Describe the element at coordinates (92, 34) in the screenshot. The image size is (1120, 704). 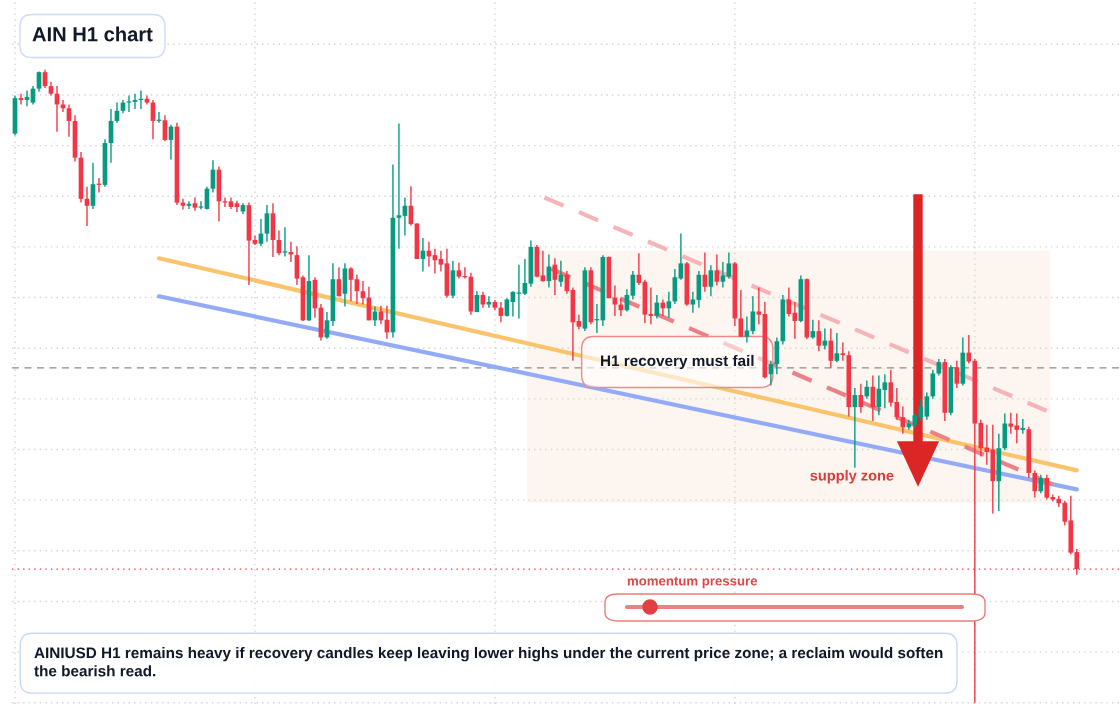
I see `chart-title: AIN H1 chart` at that location.